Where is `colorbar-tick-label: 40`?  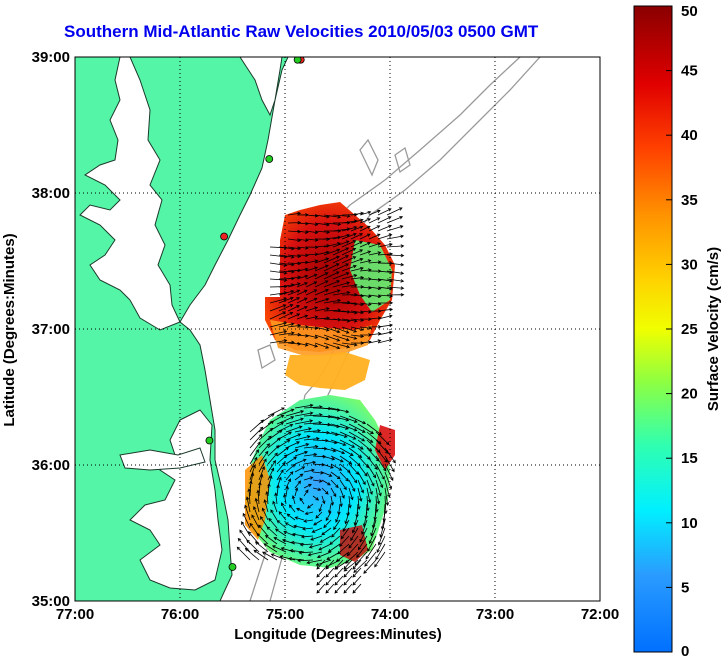 colorbar-tick-label: 40 is located at coordinates (689, 135).